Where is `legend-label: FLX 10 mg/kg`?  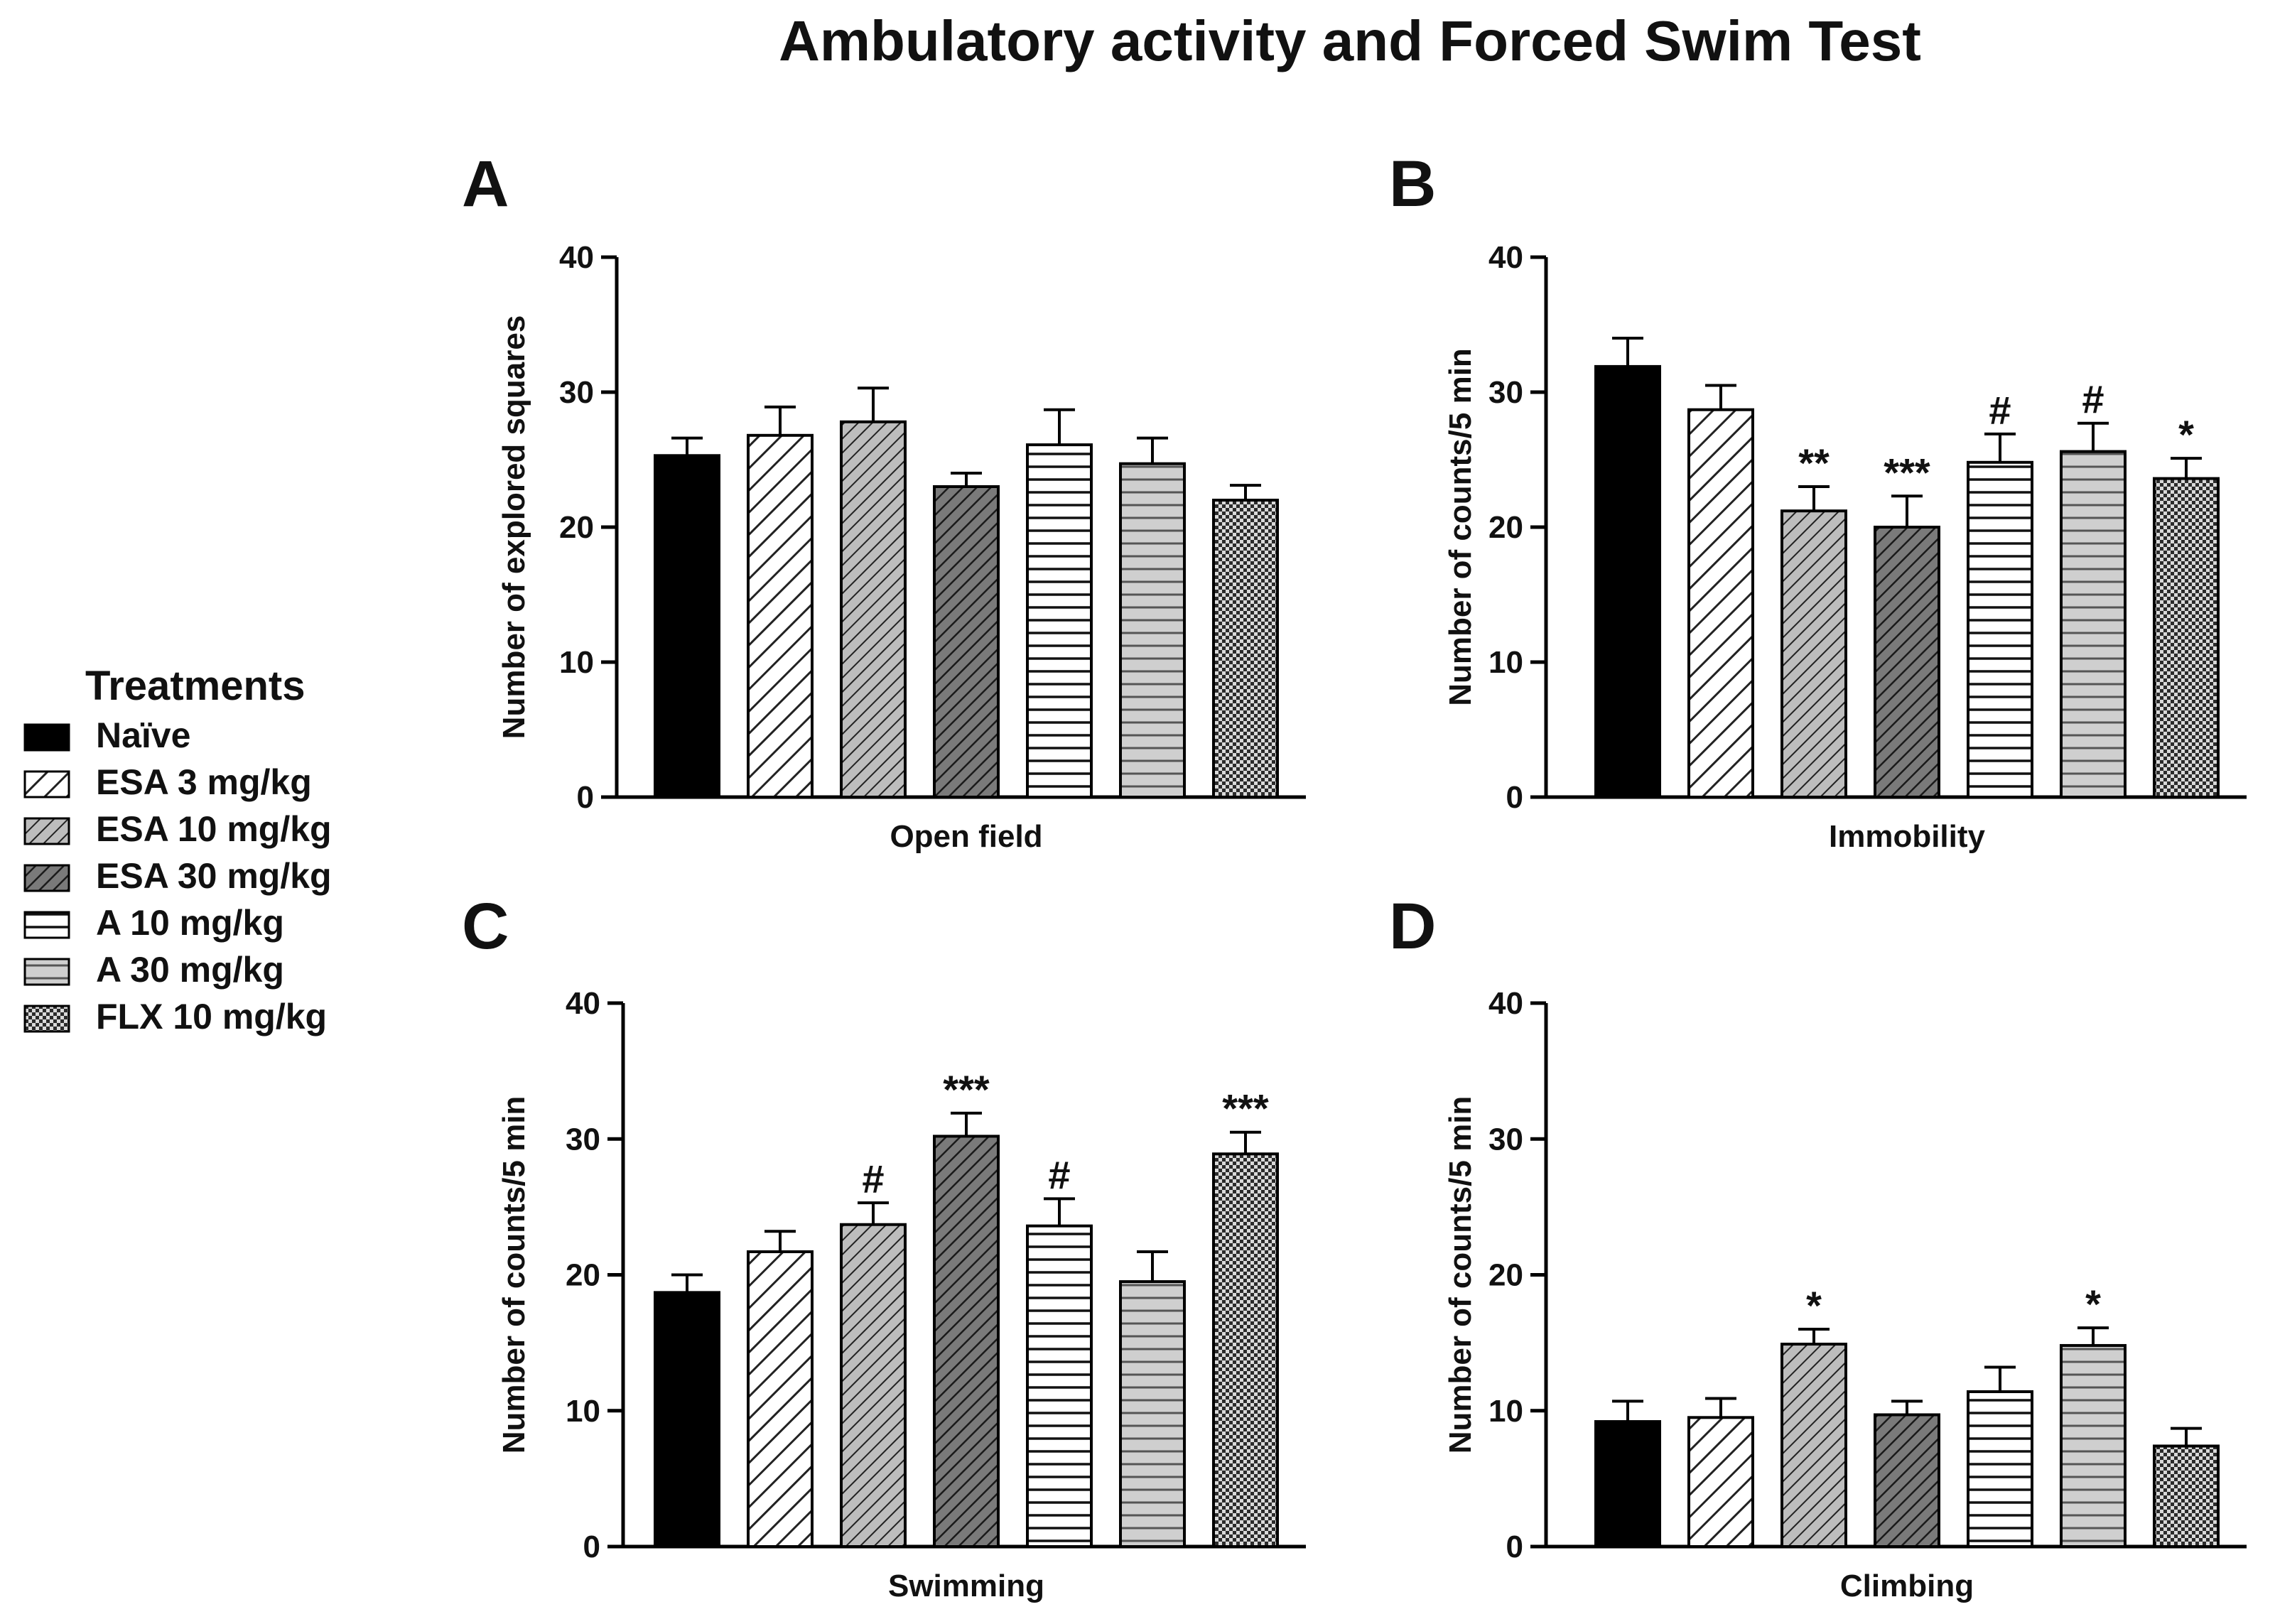 legend-label: FLX 10 mg/kg is located at coordinates (211, 1017).